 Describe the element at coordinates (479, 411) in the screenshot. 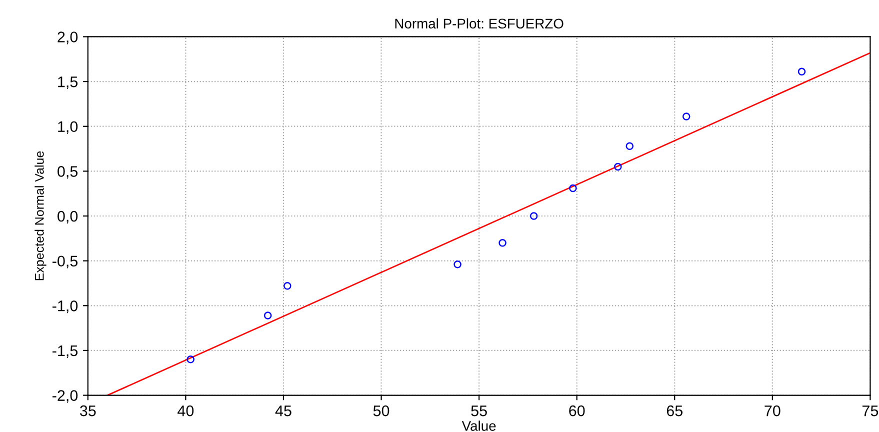

I see `x-tick-label: 55` at that location.